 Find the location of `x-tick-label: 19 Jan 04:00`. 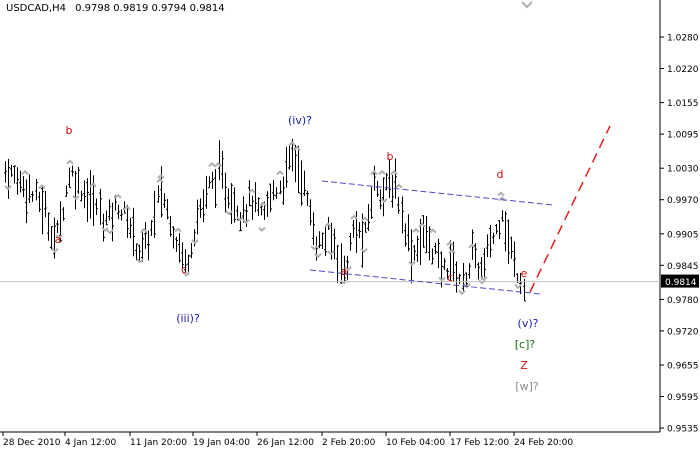

x-tick-label: 19 Jan 04:00 is located at coordinates (221, 443).